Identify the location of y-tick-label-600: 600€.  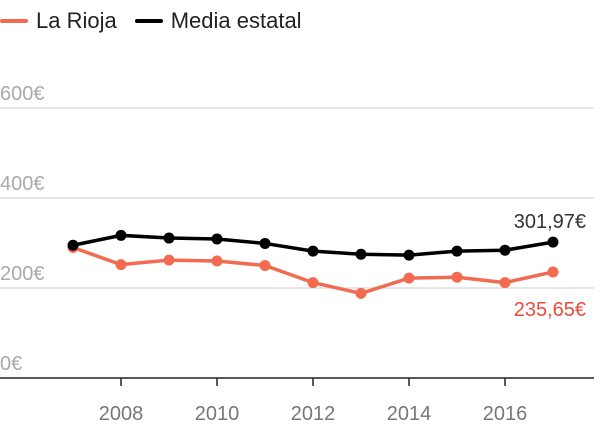
(22, 94).